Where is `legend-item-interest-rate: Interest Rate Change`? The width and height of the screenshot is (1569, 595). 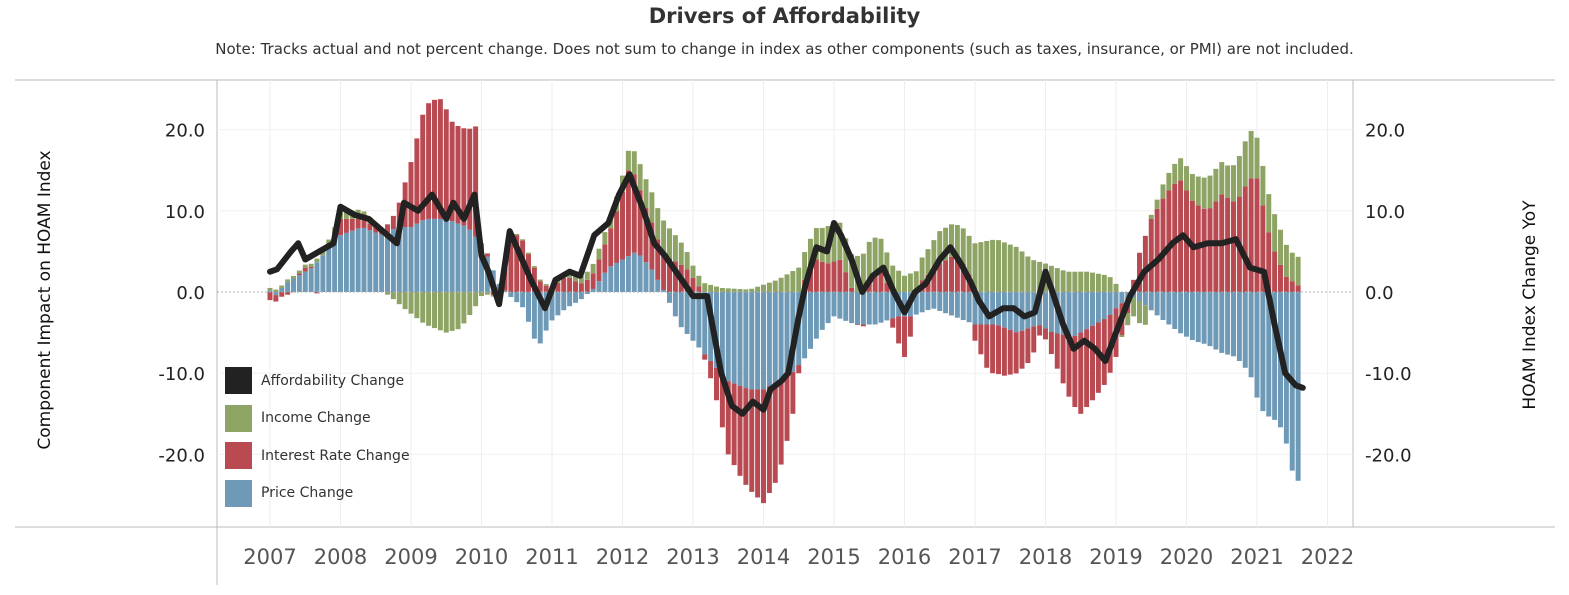
legend-item-interest-rate: Interest Rate Change is located at coordinates (317, 456).